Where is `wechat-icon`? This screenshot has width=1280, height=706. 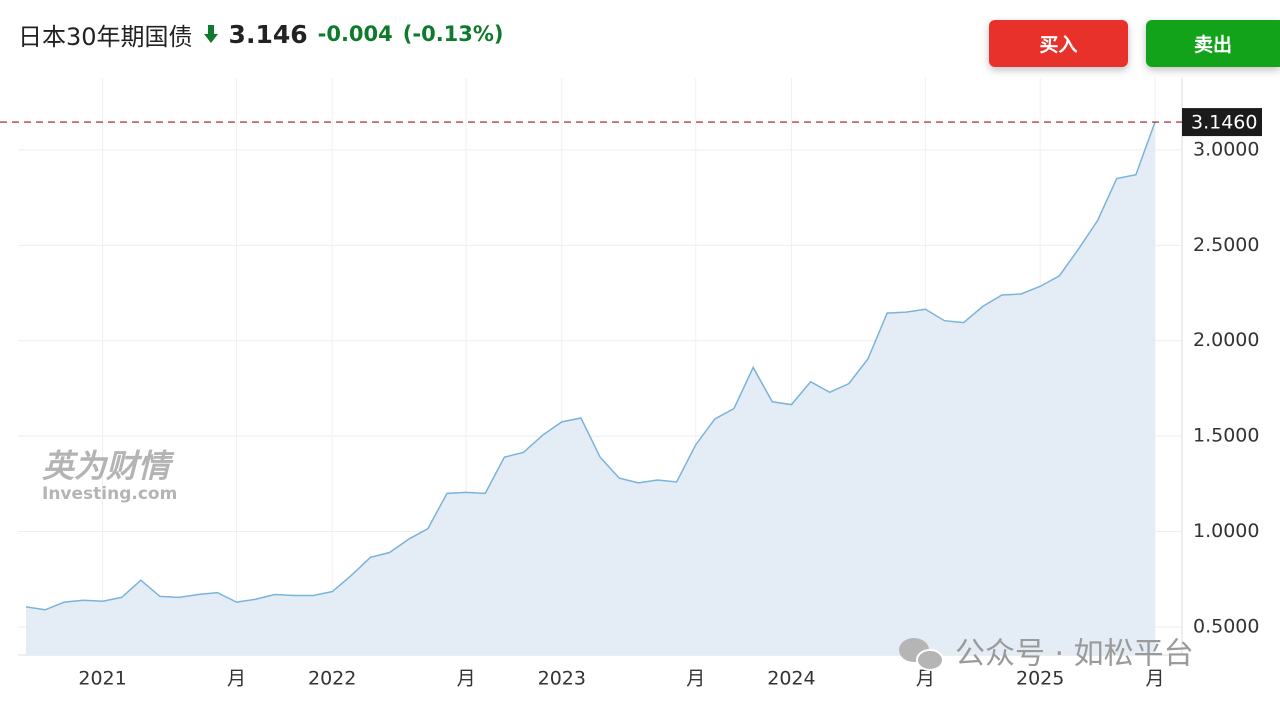
wechat-icon is located at coordinates (921, 654).